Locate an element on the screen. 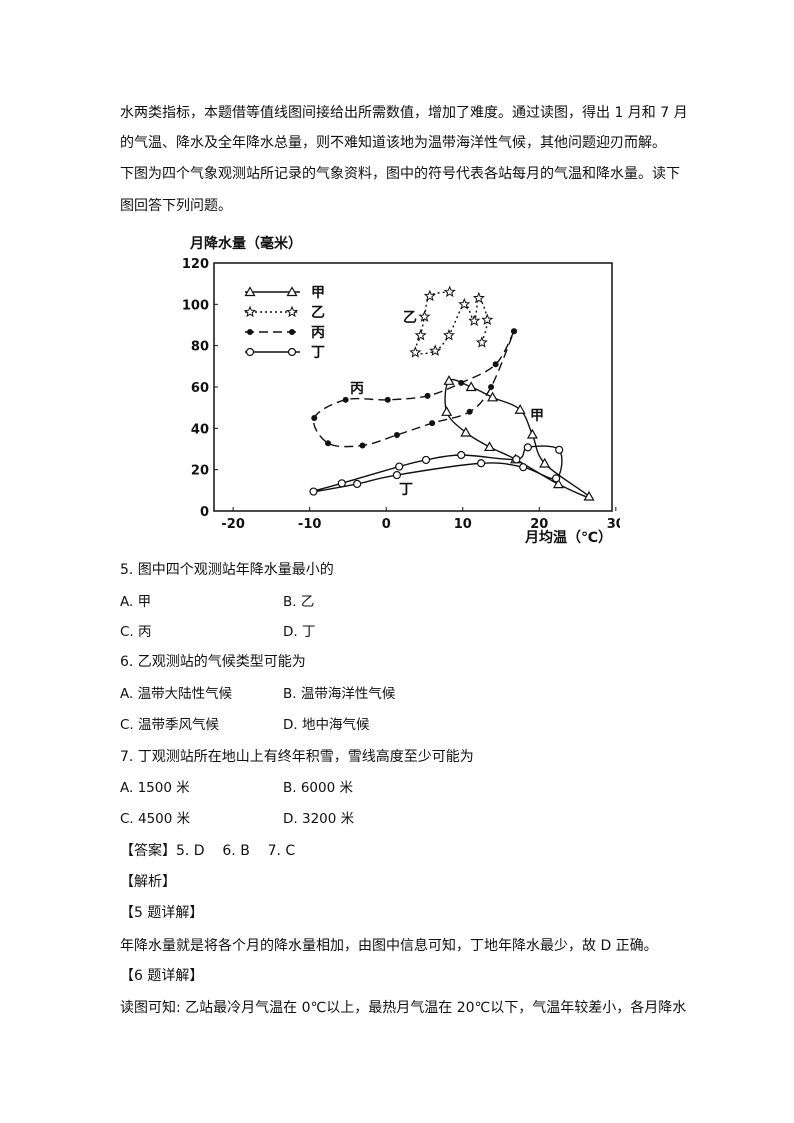  x-tick-label: 30 is located at coordinates (613, 524).